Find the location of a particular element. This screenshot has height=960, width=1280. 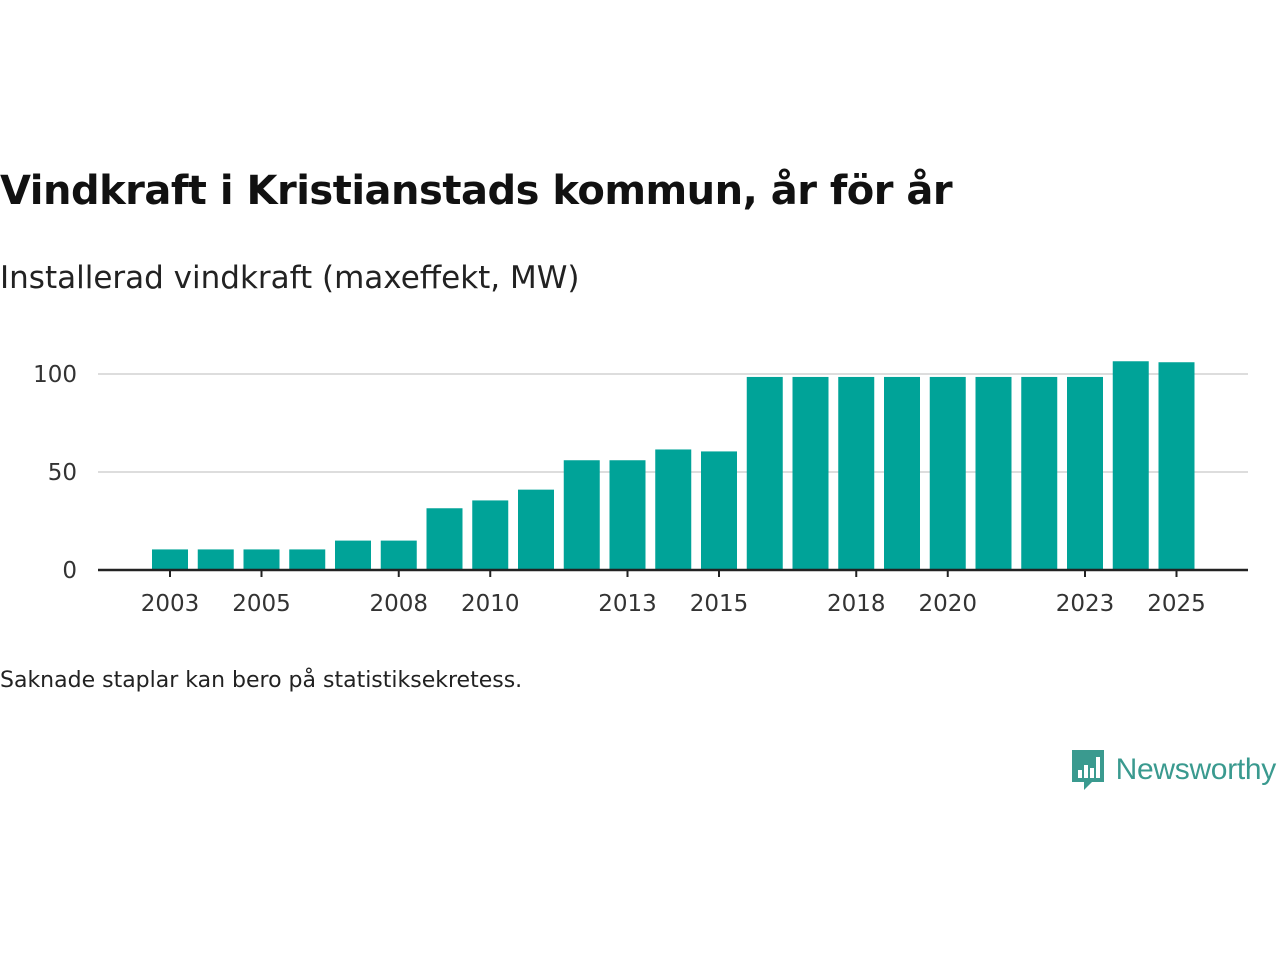

bar-2004 is located at coordinates (215, 559).